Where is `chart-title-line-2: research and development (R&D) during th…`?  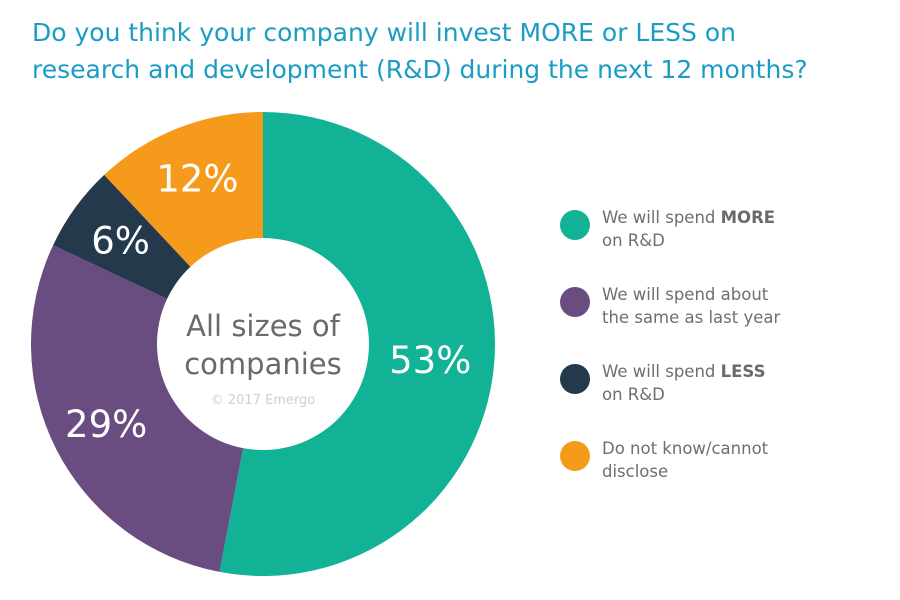 chart-title-line-2: research and development (R&D) during th… is located at coordinates (420, 69).